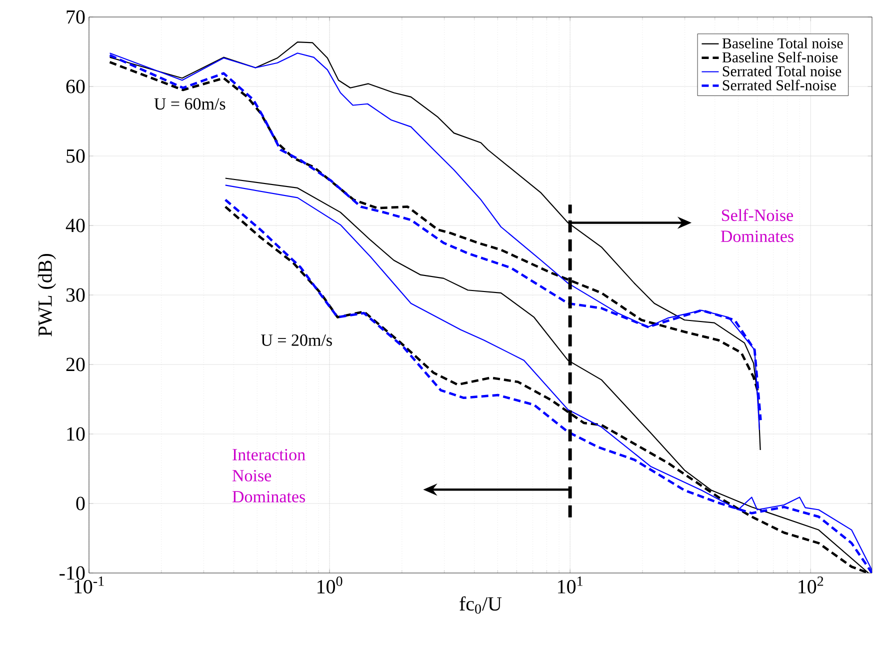 The width and height of the screenshot is (874, 666). Describe the element at coordinates (481, 605) in the screenshot. I see `x-axis-title: fc$_{0}$/U` at that location.